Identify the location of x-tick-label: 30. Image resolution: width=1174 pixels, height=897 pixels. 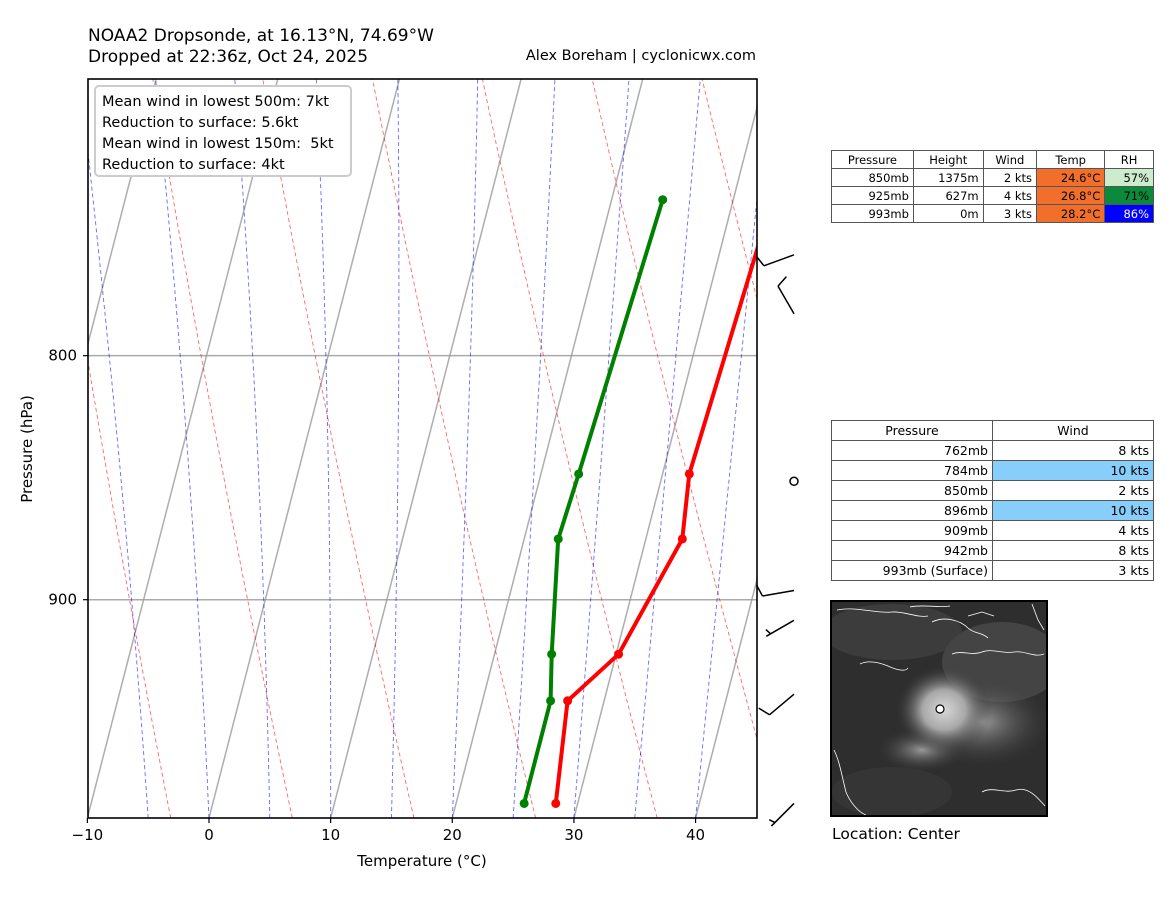
(573, 835).